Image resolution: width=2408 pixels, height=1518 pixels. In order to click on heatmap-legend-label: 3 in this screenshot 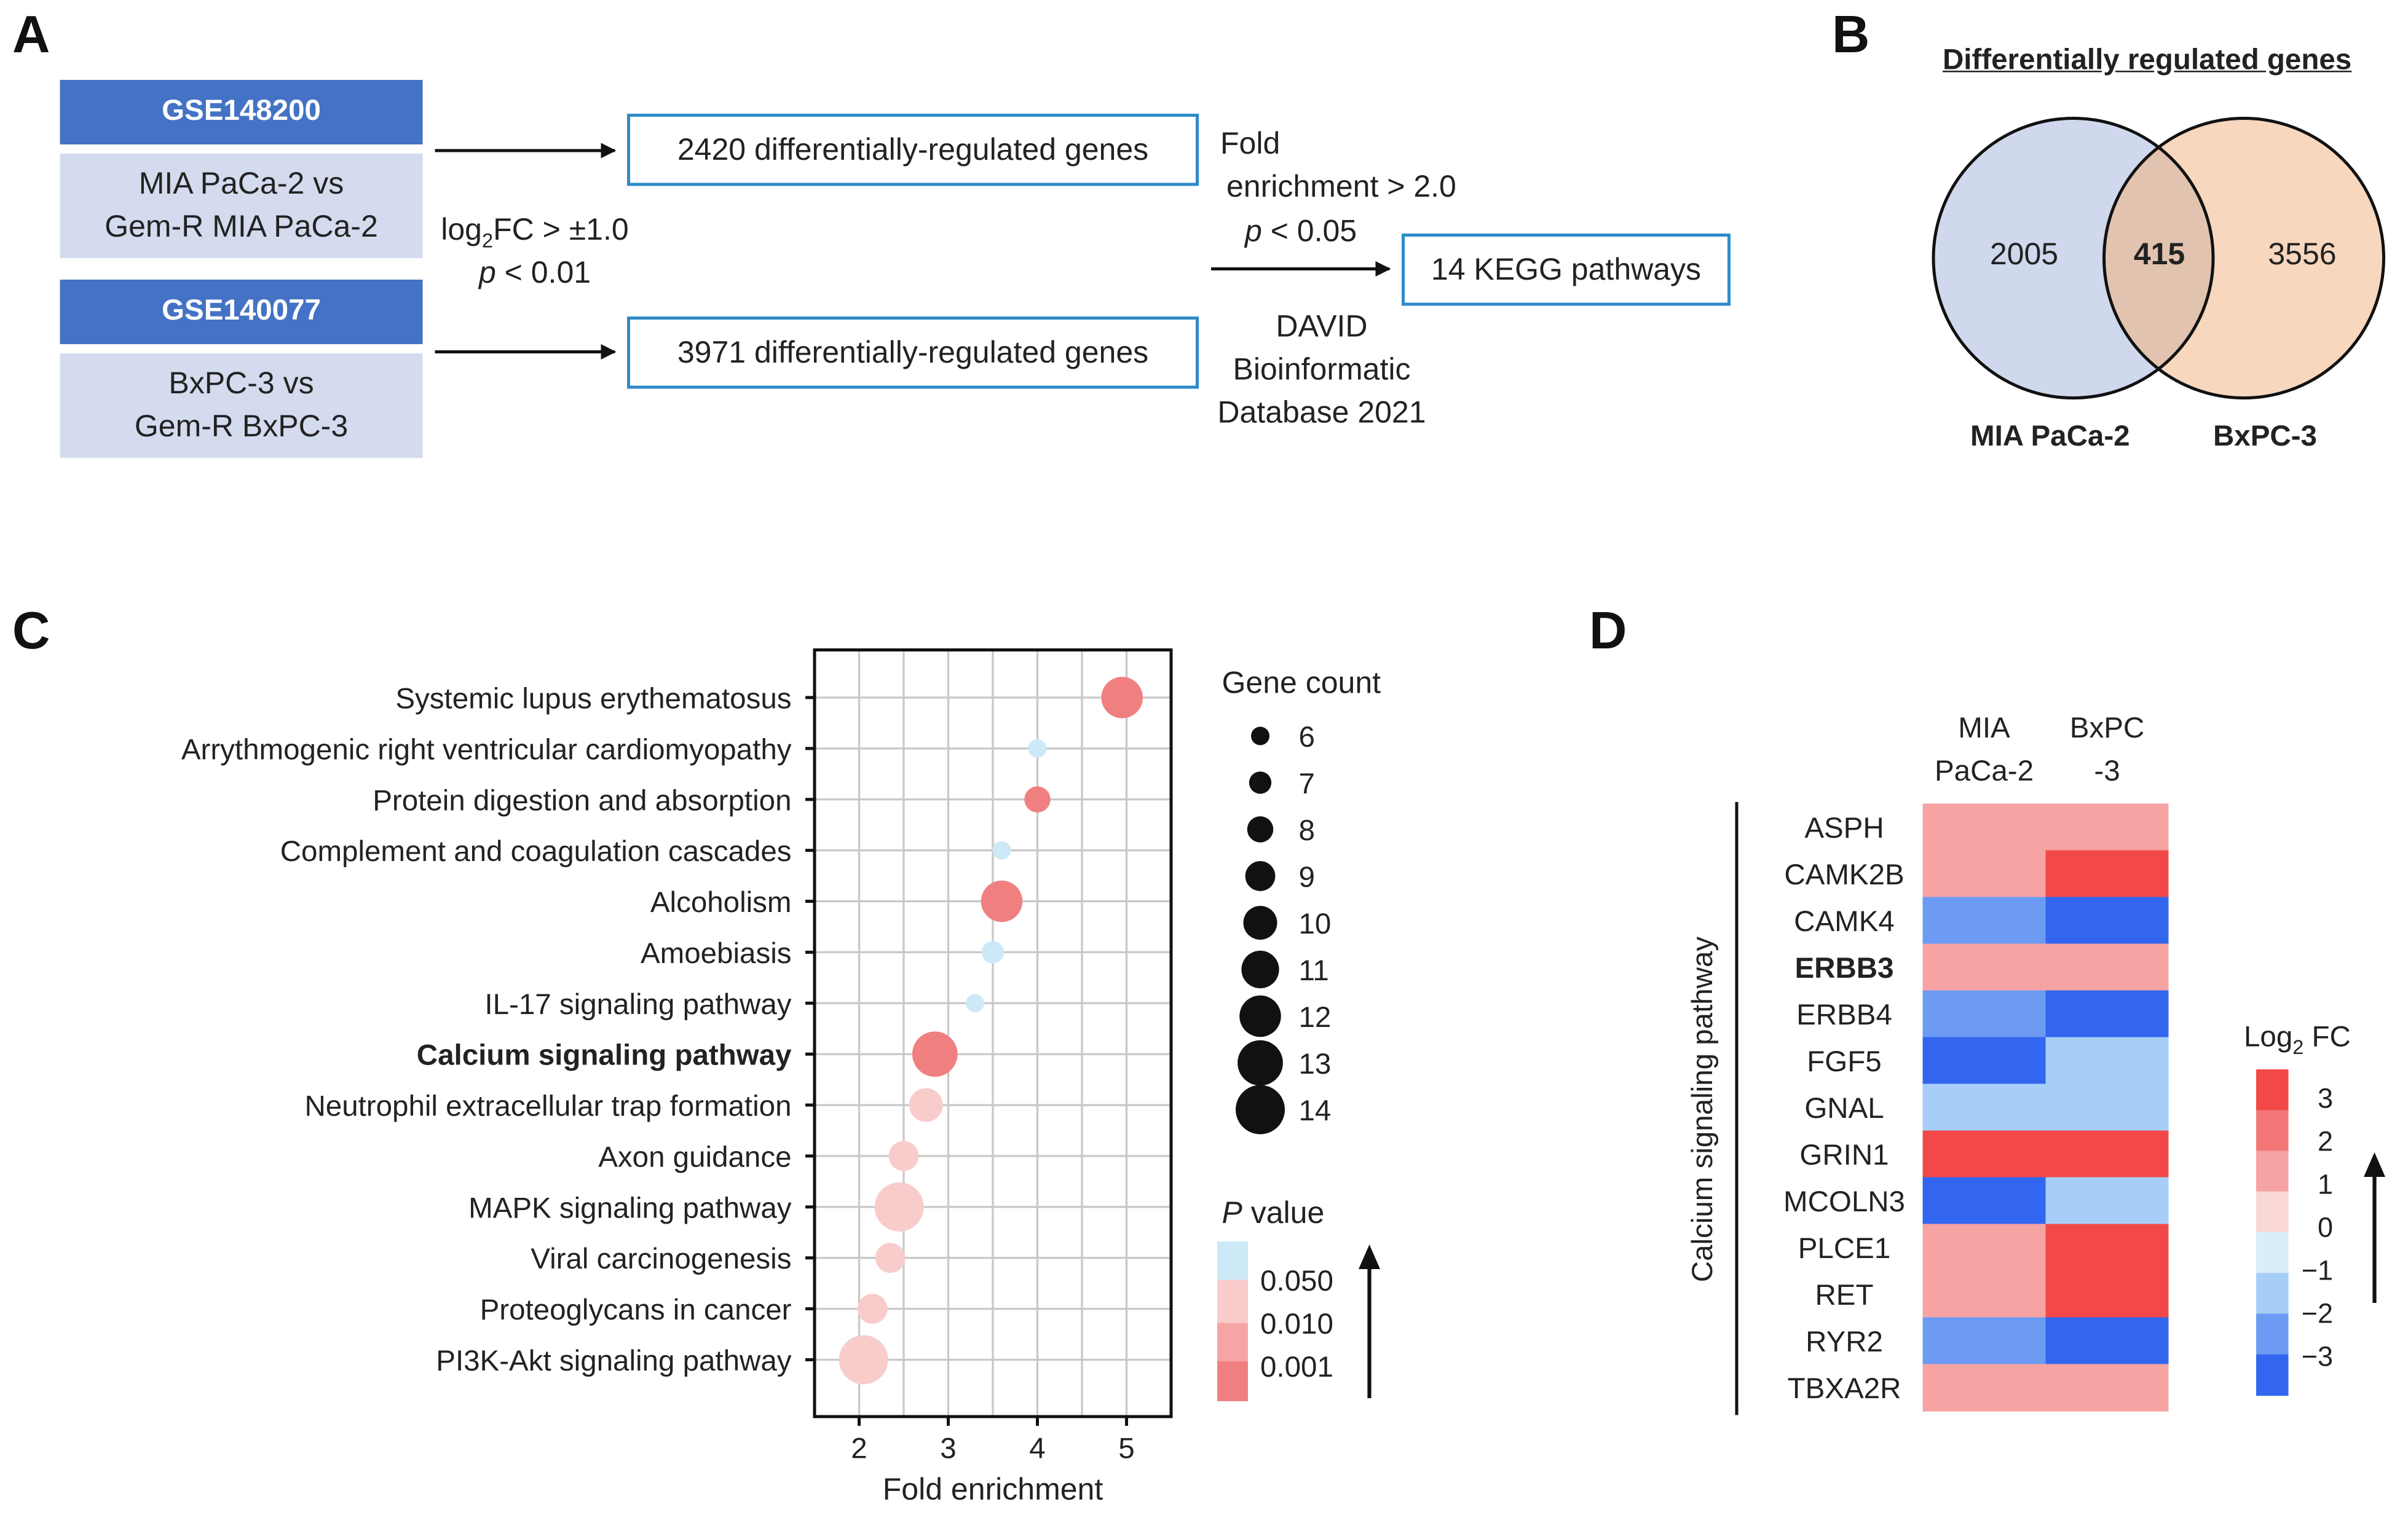, I will do `click(2325, 1098)`.